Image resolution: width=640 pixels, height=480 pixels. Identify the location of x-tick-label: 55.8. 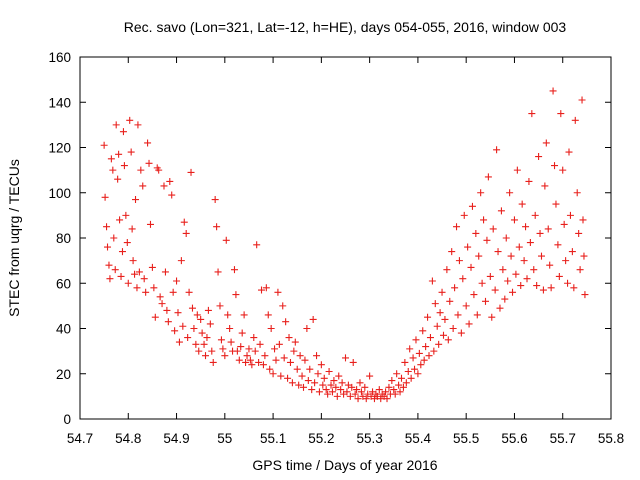
(611, 438).